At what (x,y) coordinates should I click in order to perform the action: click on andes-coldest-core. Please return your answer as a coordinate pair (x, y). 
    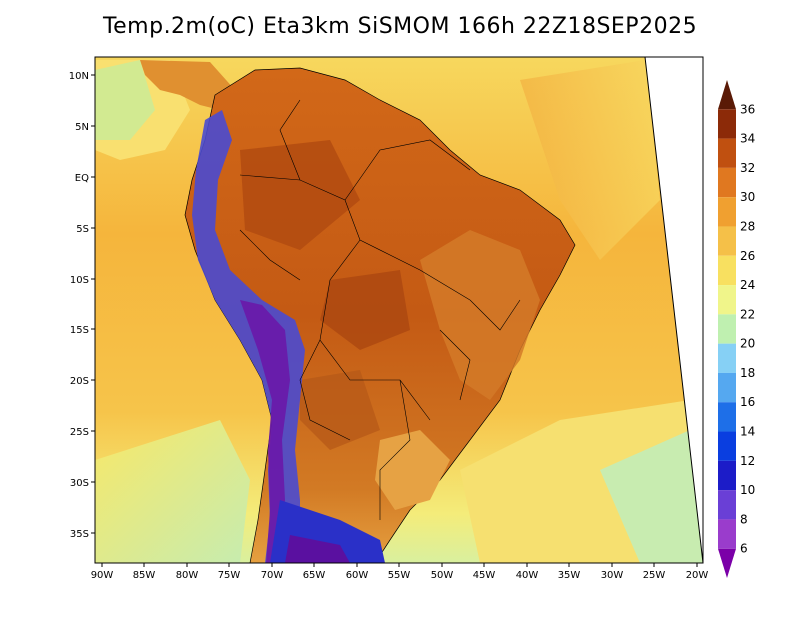
    Looking at the image, I should click on (265, 431).